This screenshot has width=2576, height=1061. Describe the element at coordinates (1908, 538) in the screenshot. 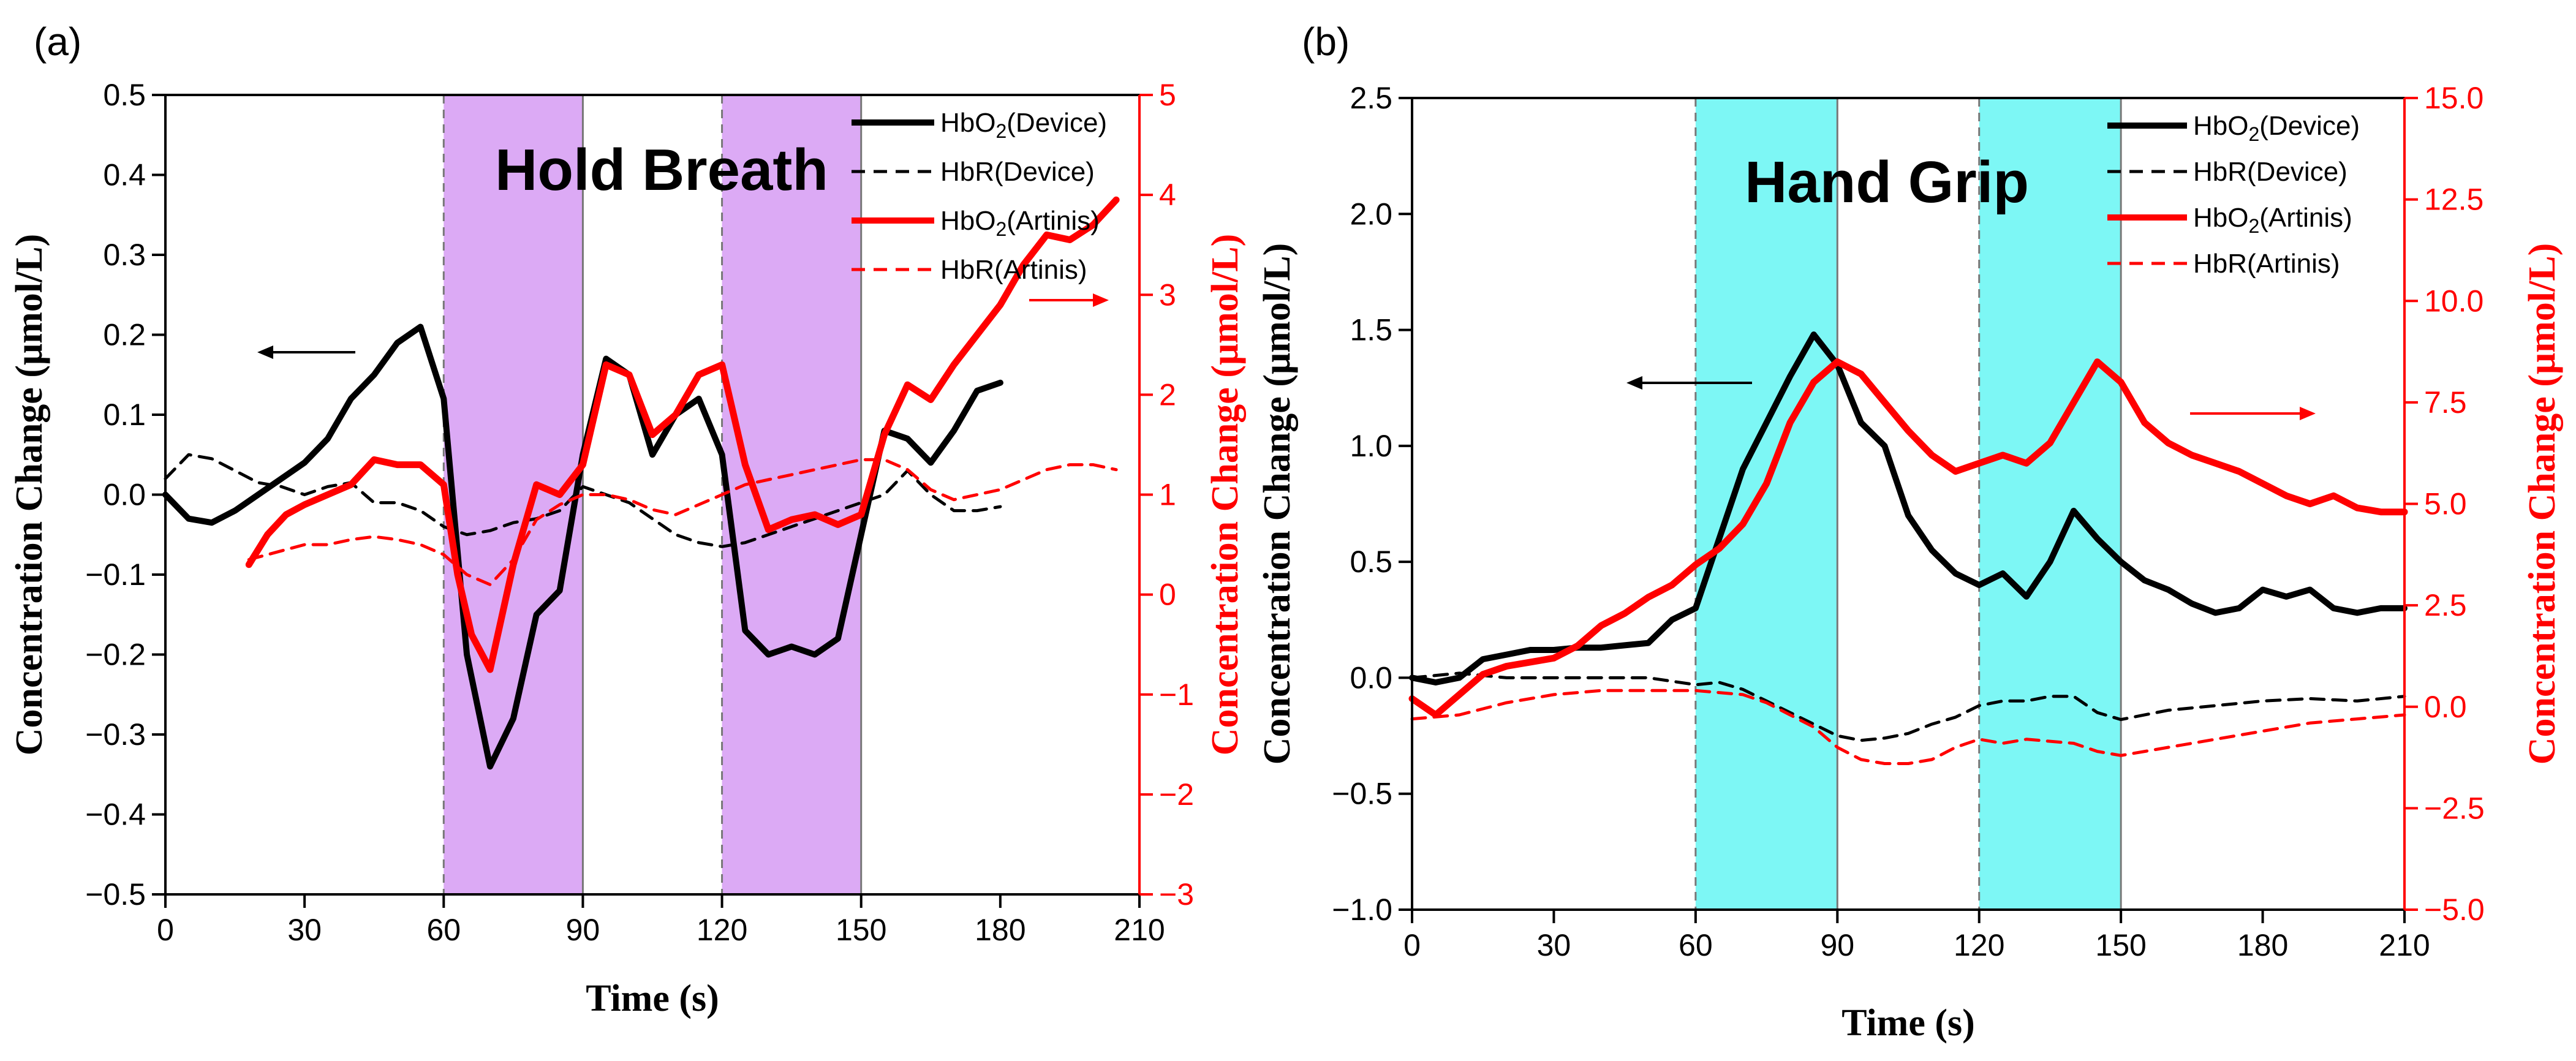

I see `series-line-hbo2-artinis-` at that location.